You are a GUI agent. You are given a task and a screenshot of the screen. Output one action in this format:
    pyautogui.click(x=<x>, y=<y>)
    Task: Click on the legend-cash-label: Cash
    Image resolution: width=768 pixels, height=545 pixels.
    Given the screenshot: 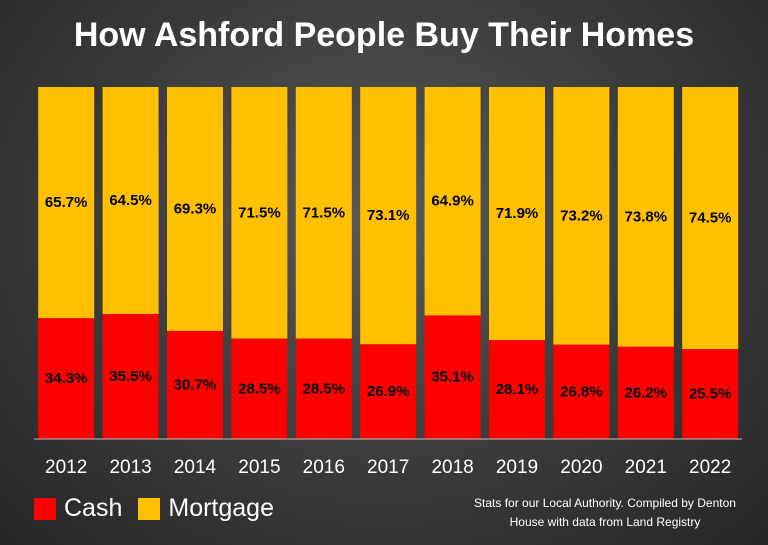 What is the action you would take?
    pyautogui.click(x=93, y=508)
    